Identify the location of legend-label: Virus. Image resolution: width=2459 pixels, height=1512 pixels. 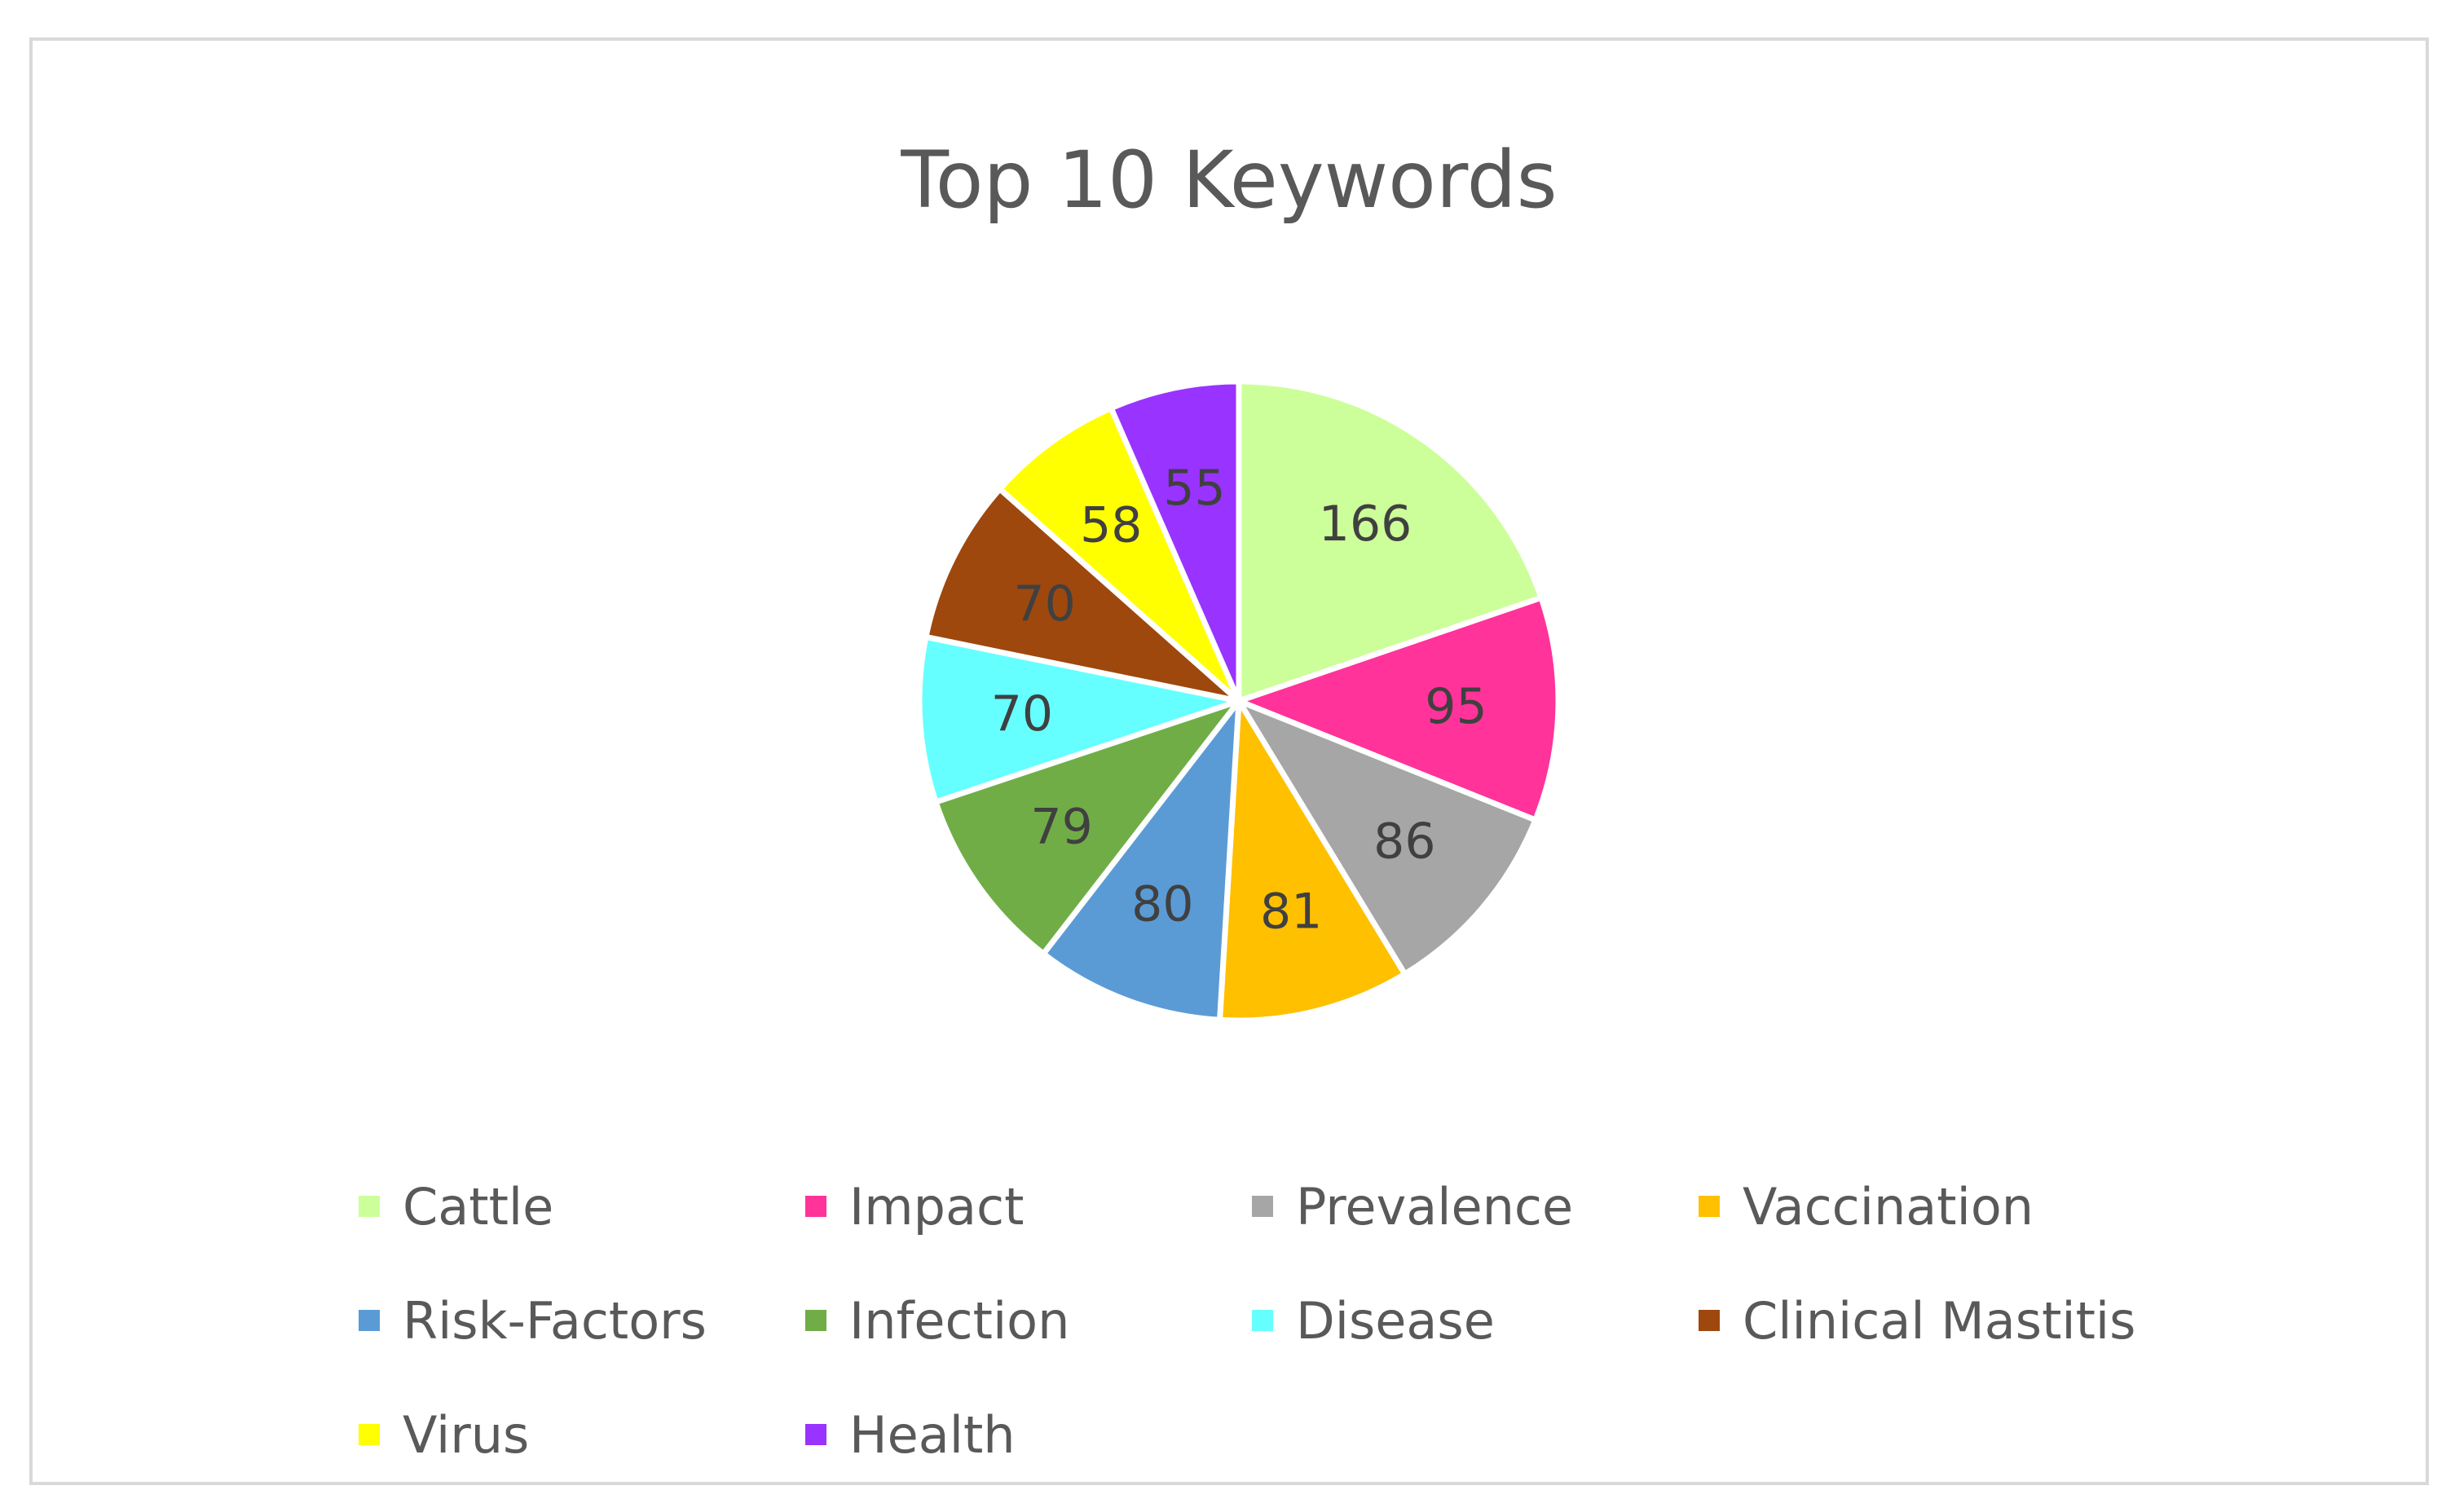
(467, 1434).